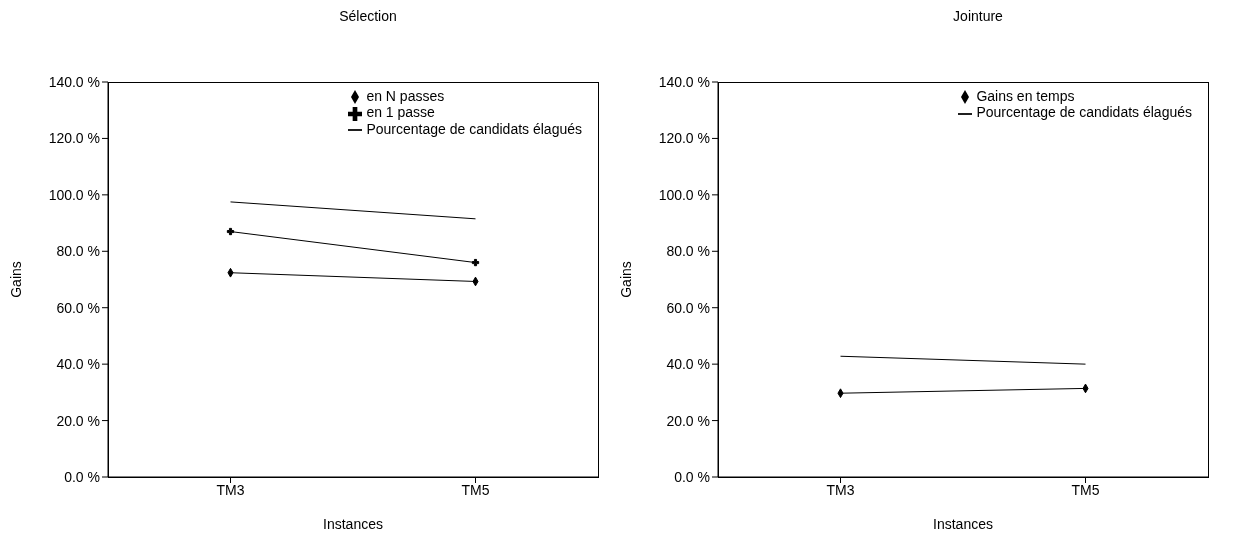 Image resolution: width=1237 pixels, height=547 pixels. Describe the element at coordinates (1025, 96) in the screenshot. I see `legend-label: Gains en temps` at that location.